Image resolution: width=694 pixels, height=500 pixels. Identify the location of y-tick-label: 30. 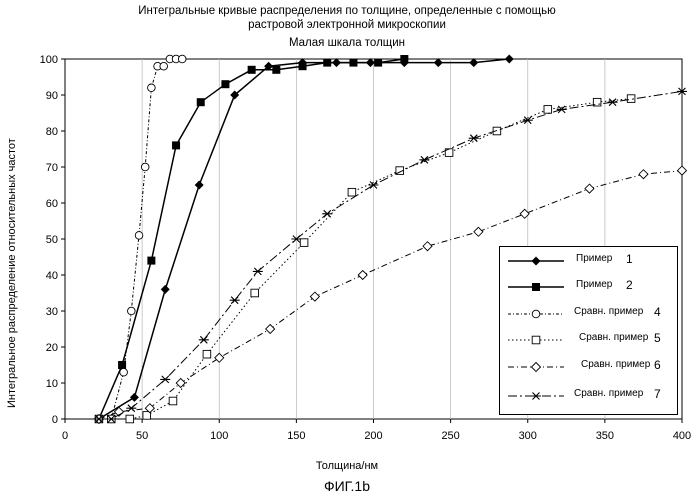
(52, 312).